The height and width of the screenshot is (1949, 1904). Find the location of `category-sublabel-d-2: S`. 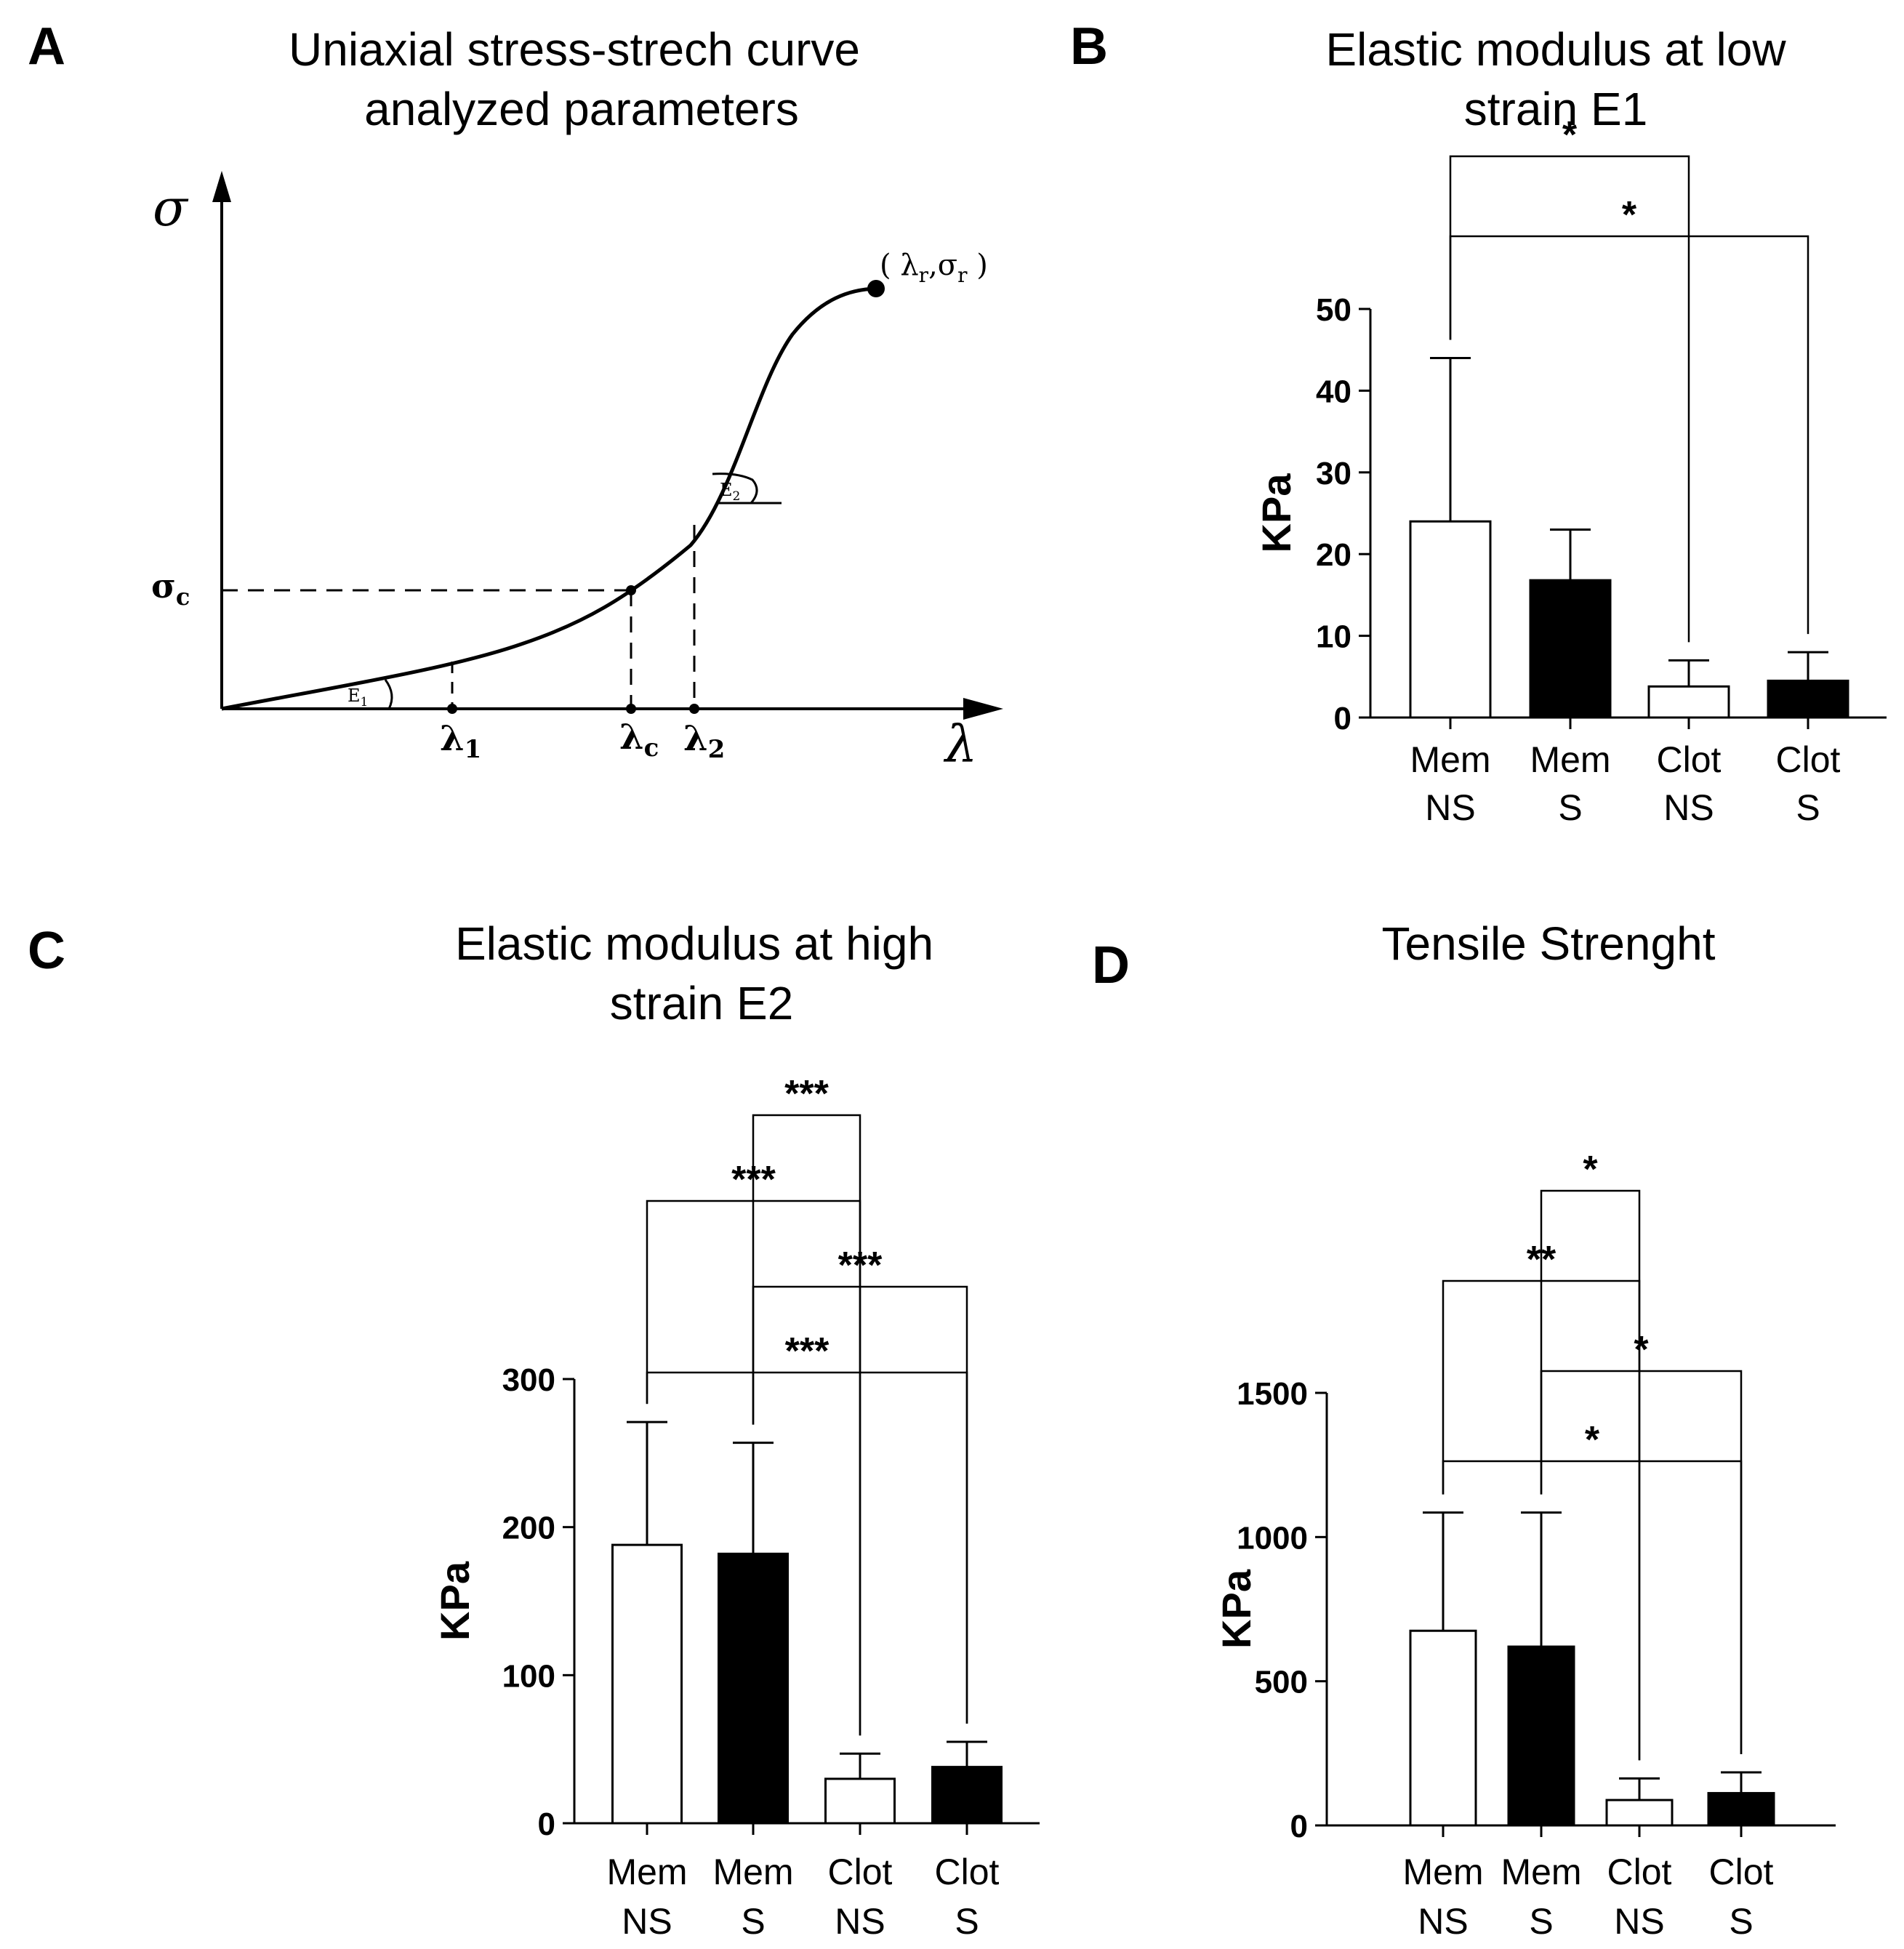

category-sublabel-d-2: S is located at coordinates (1541, 1921).